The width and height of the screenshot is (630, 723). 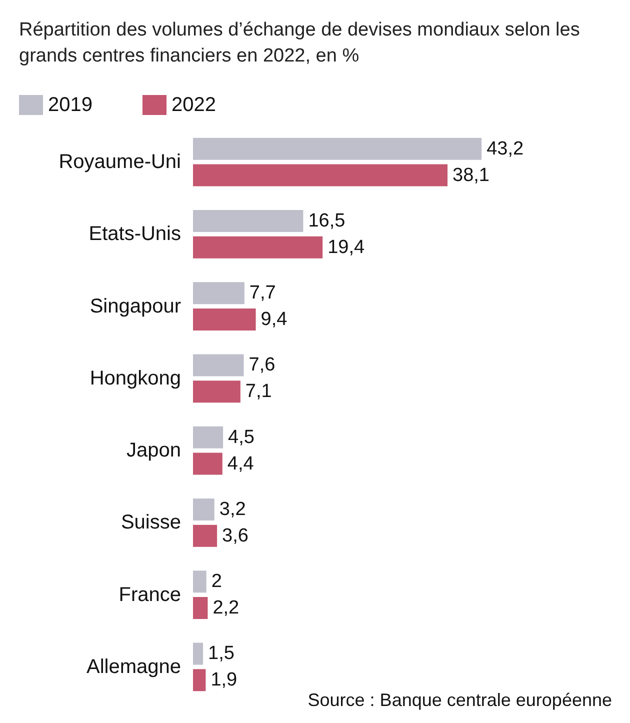 I want to click on data-label: 43,2, so click(x=505, y=149).